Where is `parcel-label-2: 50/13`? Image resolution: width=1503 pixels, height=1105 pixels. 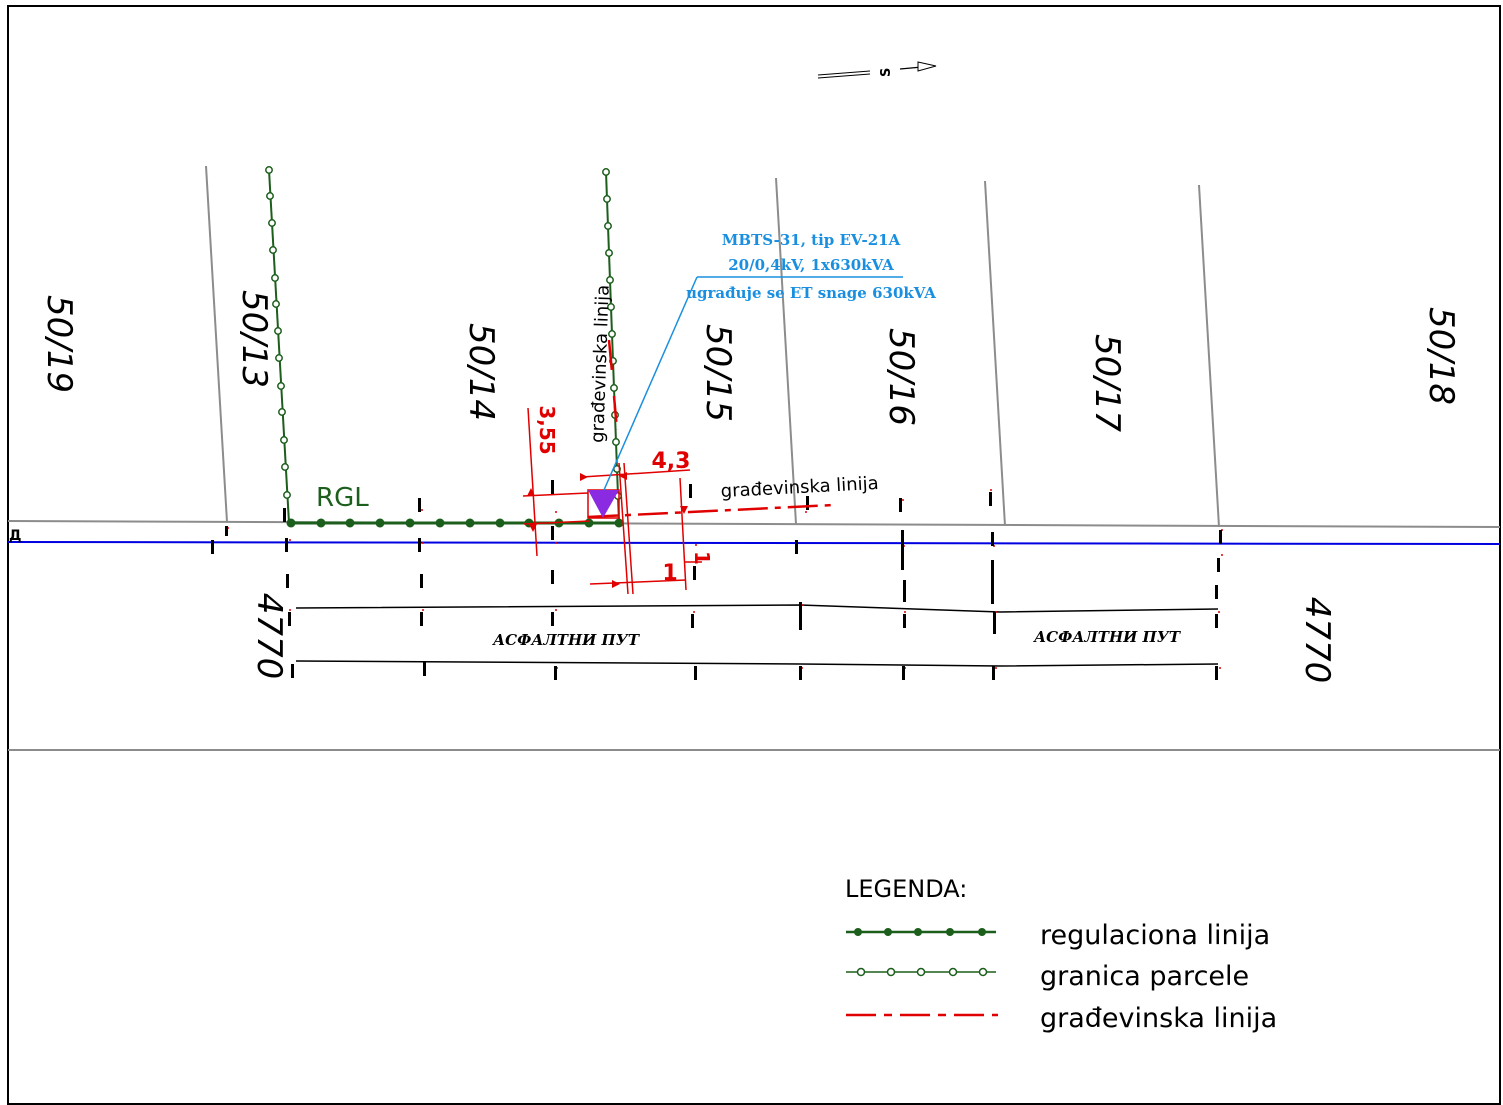 parcel-label-2: 50/13 is located at coordinates (254, 339).